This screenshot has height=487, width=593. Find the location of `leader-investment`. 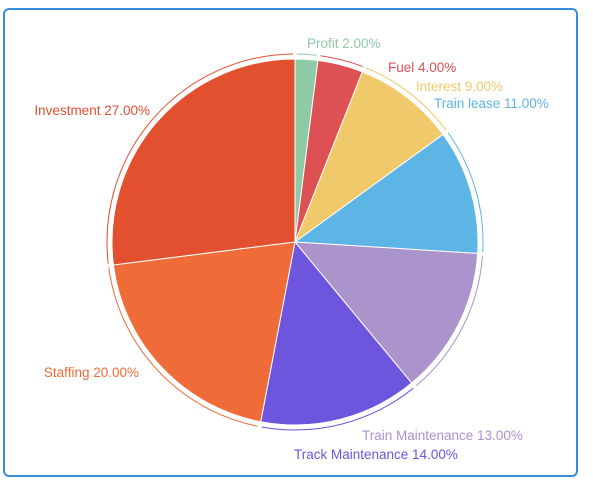

leader-investment is located at coordinates (200, 158).